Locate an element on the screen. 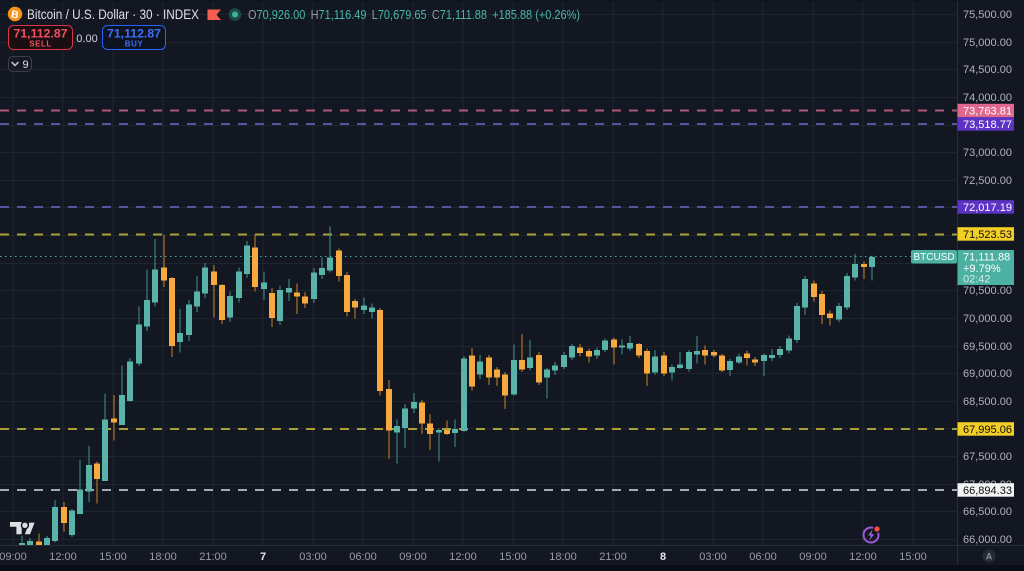  svg-text:Bitcoin / U.S. Dollar · 30 · I: Bitcoin / U.S. Dollar · 30 · INDEX is located at coordinates (113, 14).